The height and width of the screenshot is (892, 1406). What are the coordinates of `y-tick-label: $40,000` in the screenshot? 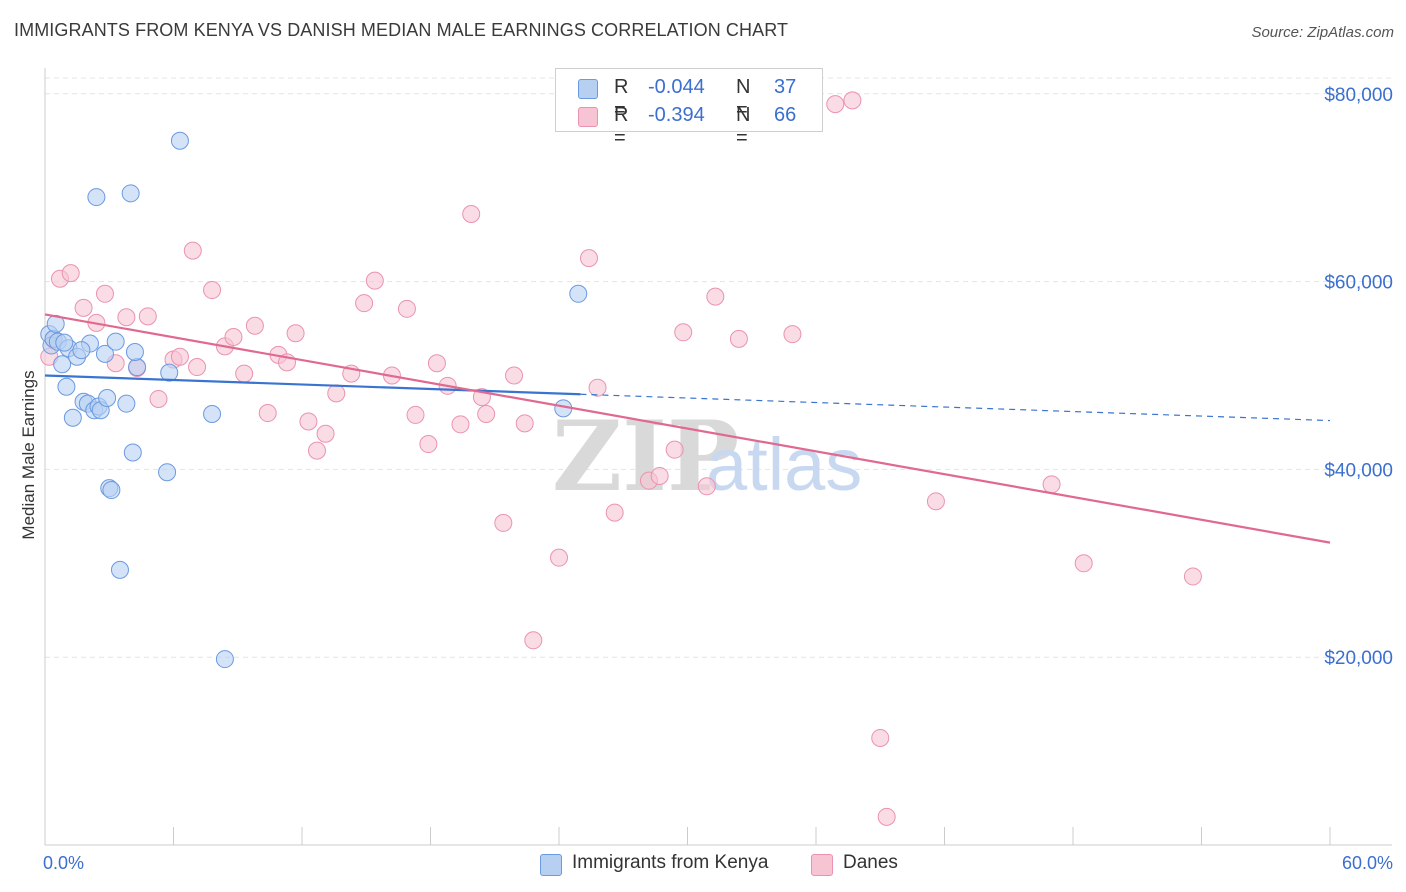 It's located at (1358, 470).